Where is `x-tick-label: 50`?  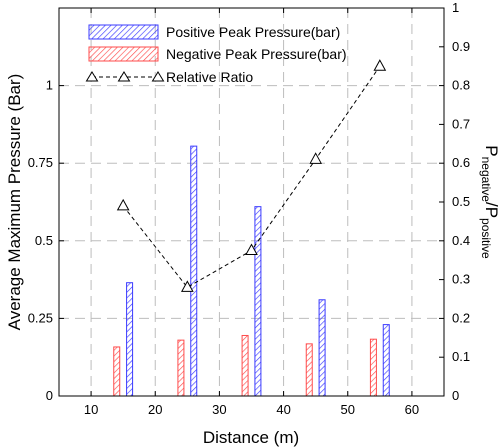
x-tick-label: 50 is located at coordinates (348, 409).